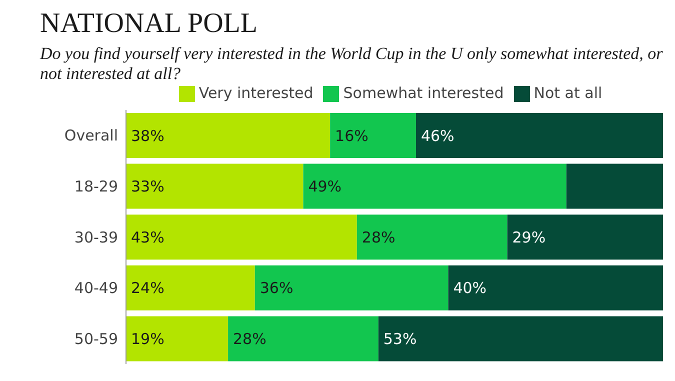 The image size is (675, 381). I want to click on chart-subtitle: Do you find yourself very interested in the World Cup in the U only somewhat interested, or not interested at all?, so click(352, 64).